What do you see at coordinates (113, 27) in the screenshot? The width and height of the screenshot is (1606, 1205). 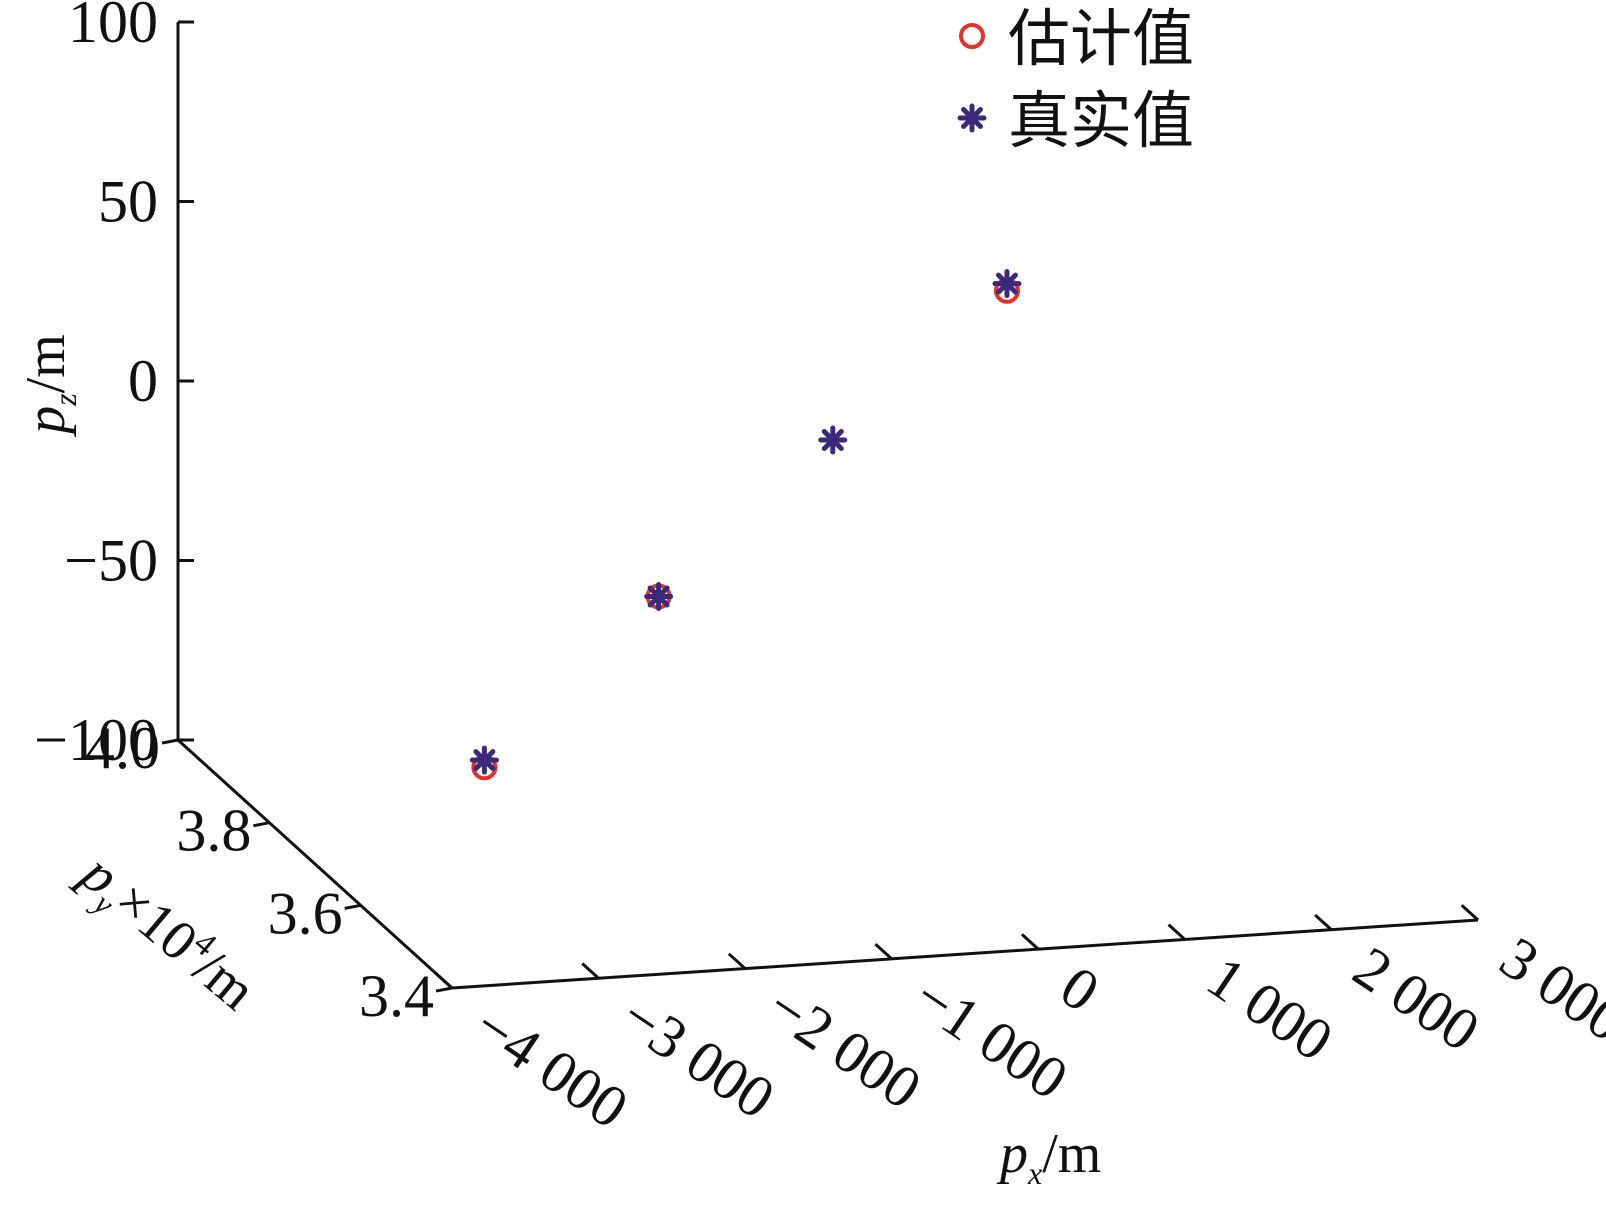 I see `z-tick-label: 100` at bounding box center [113, 27].